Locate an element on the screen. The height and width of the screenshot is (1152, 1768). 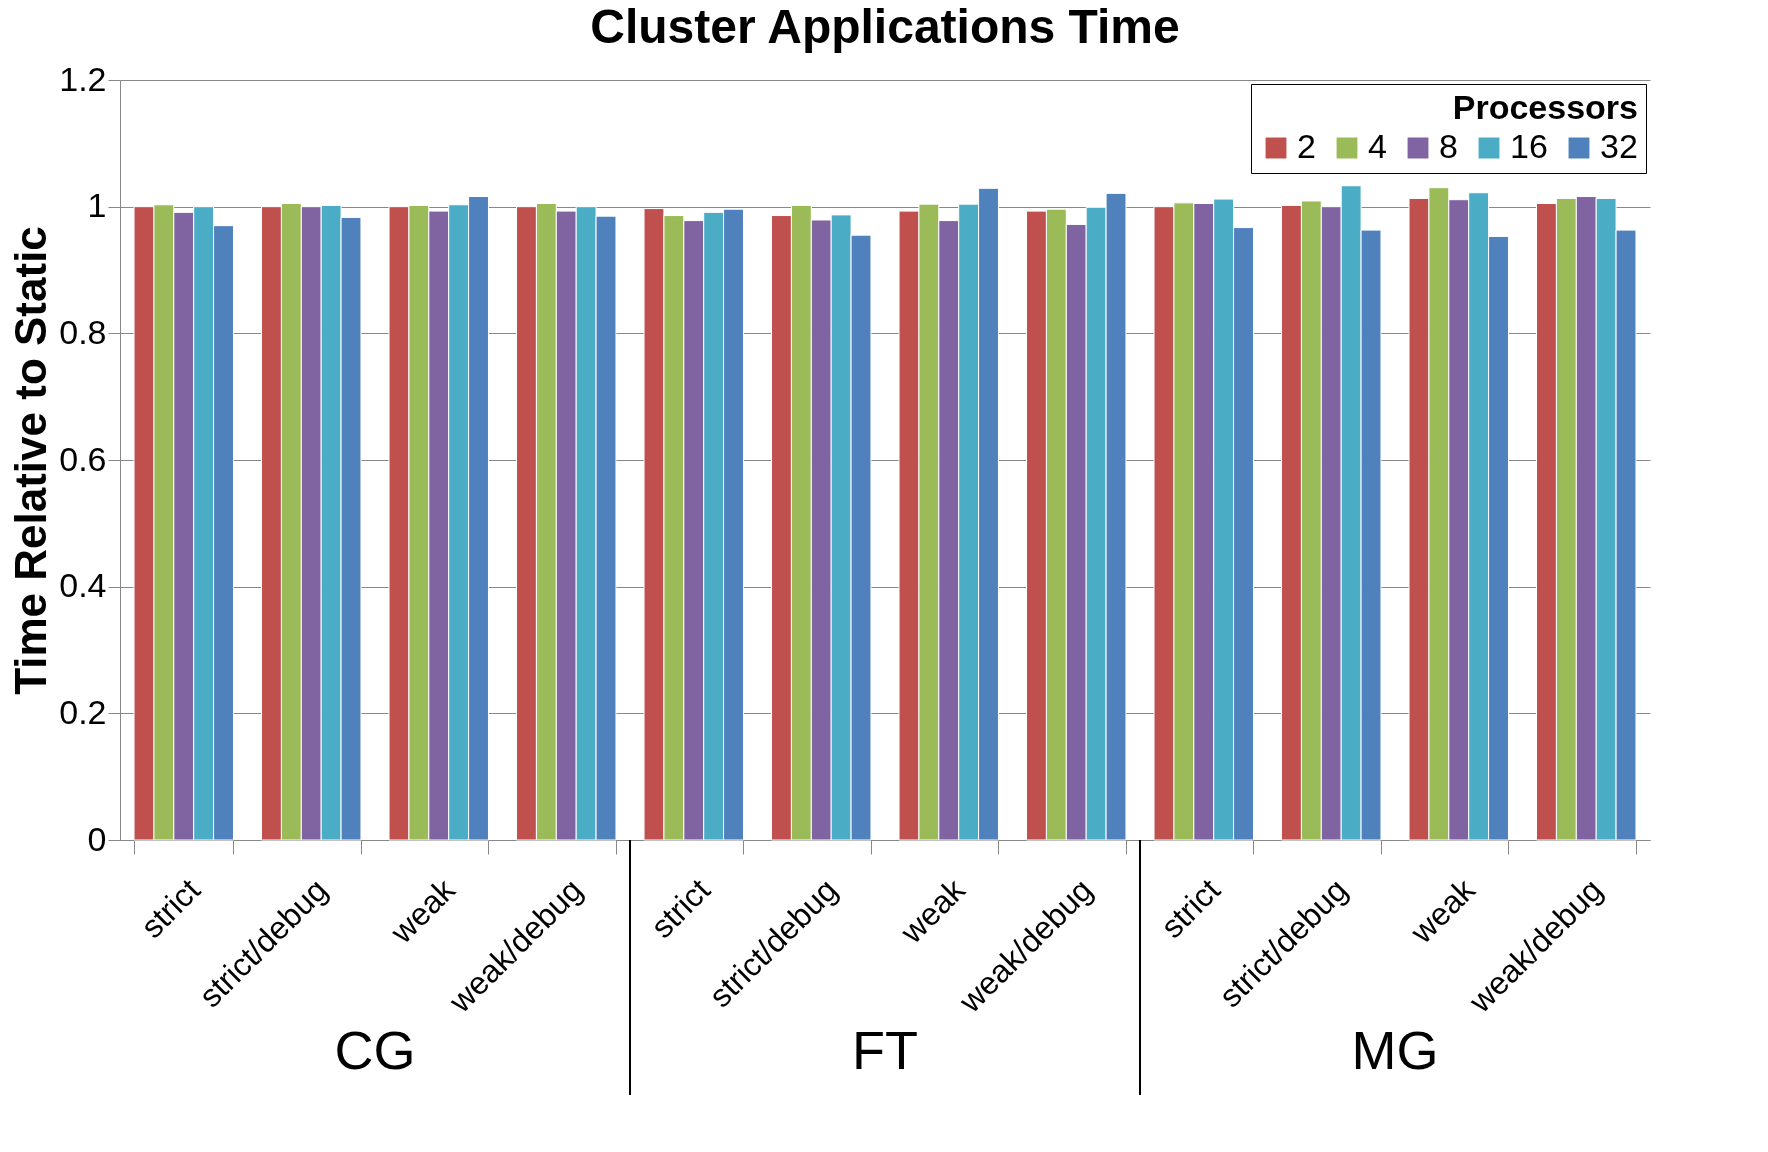
legend-label: 8 is located at coordinates (1448, 146).